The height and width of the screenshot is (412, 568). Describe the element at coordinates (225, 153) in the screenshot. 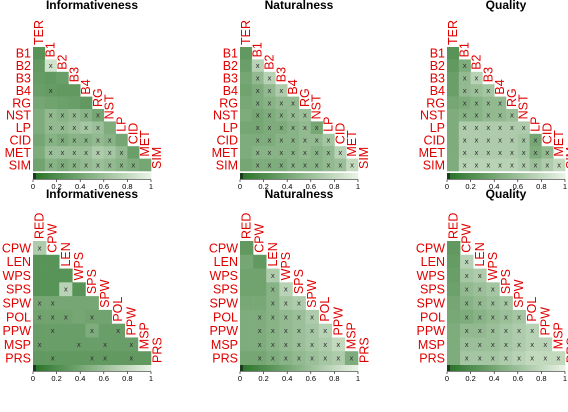

I see `row-label: MET` at that location.